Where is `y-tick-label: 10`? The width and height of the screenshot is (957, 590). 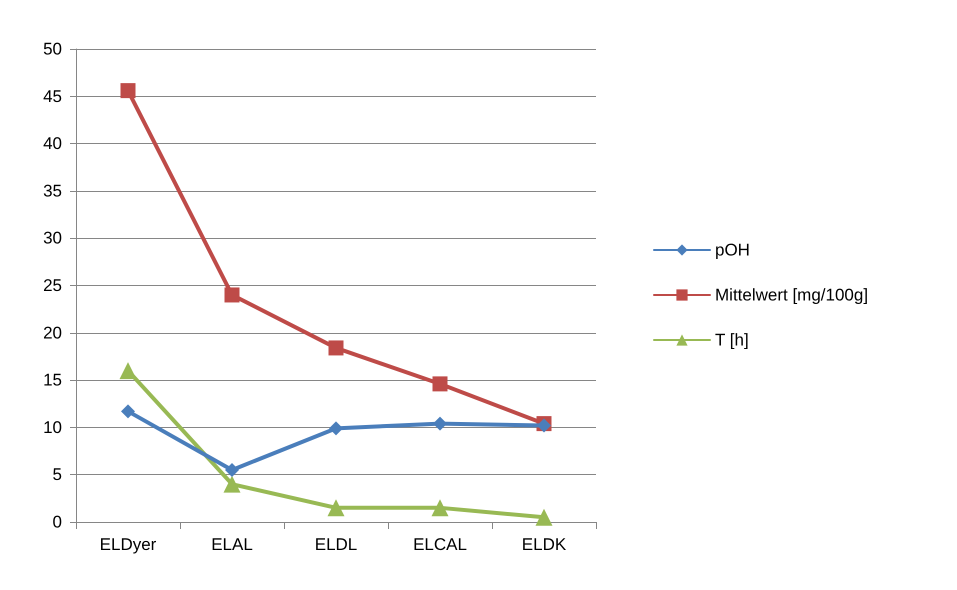
y-tick-label: 10 is located at coordinates (52, 427).